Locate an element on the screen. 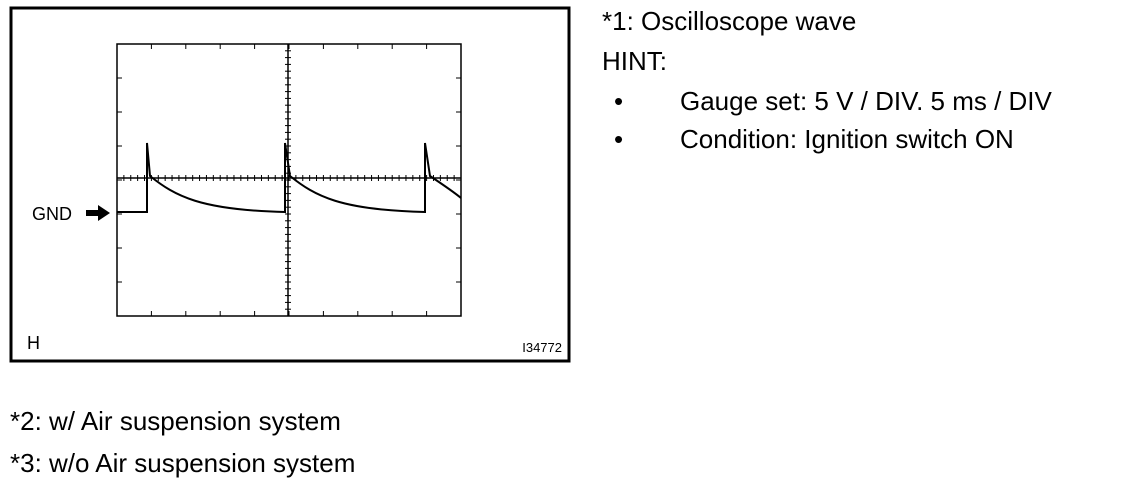 This screenshot has width=1136, height=486. footnote: *3: w/o Air suspension system is located at coordinates (183, 463).